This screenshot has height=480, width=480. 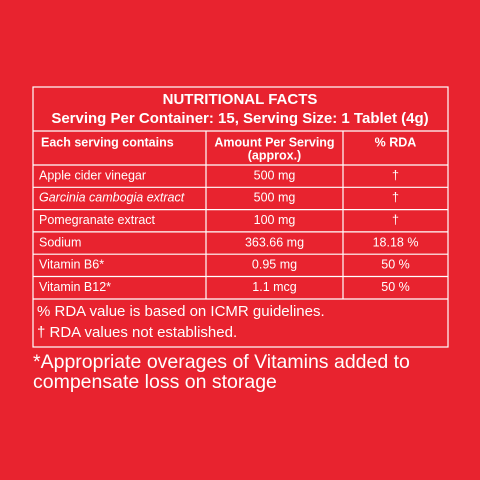 I want to click on table-cell: Apple cider vinegar, so click(x=92, y=175).